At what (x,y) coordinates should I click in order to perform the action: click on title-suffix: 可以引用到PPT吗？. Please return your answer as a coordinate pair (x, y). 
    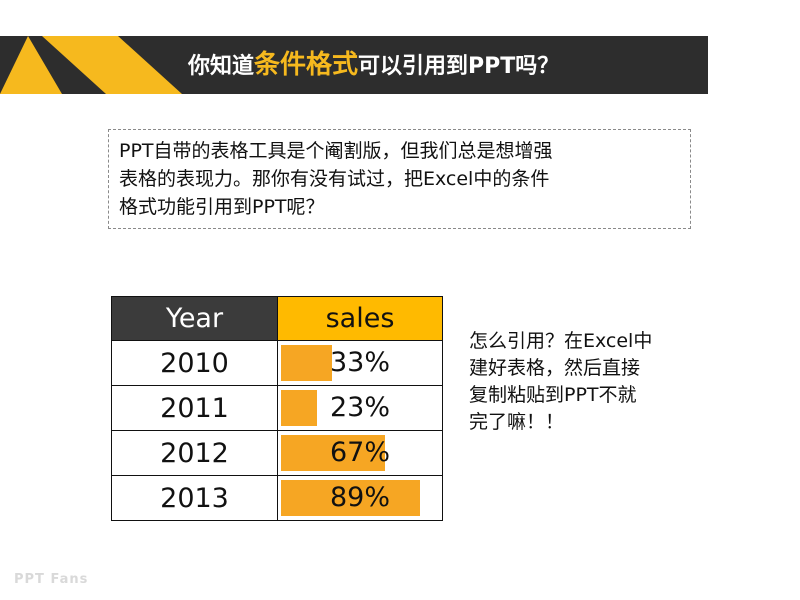
    Looking at the image, I should click on (459, 66).